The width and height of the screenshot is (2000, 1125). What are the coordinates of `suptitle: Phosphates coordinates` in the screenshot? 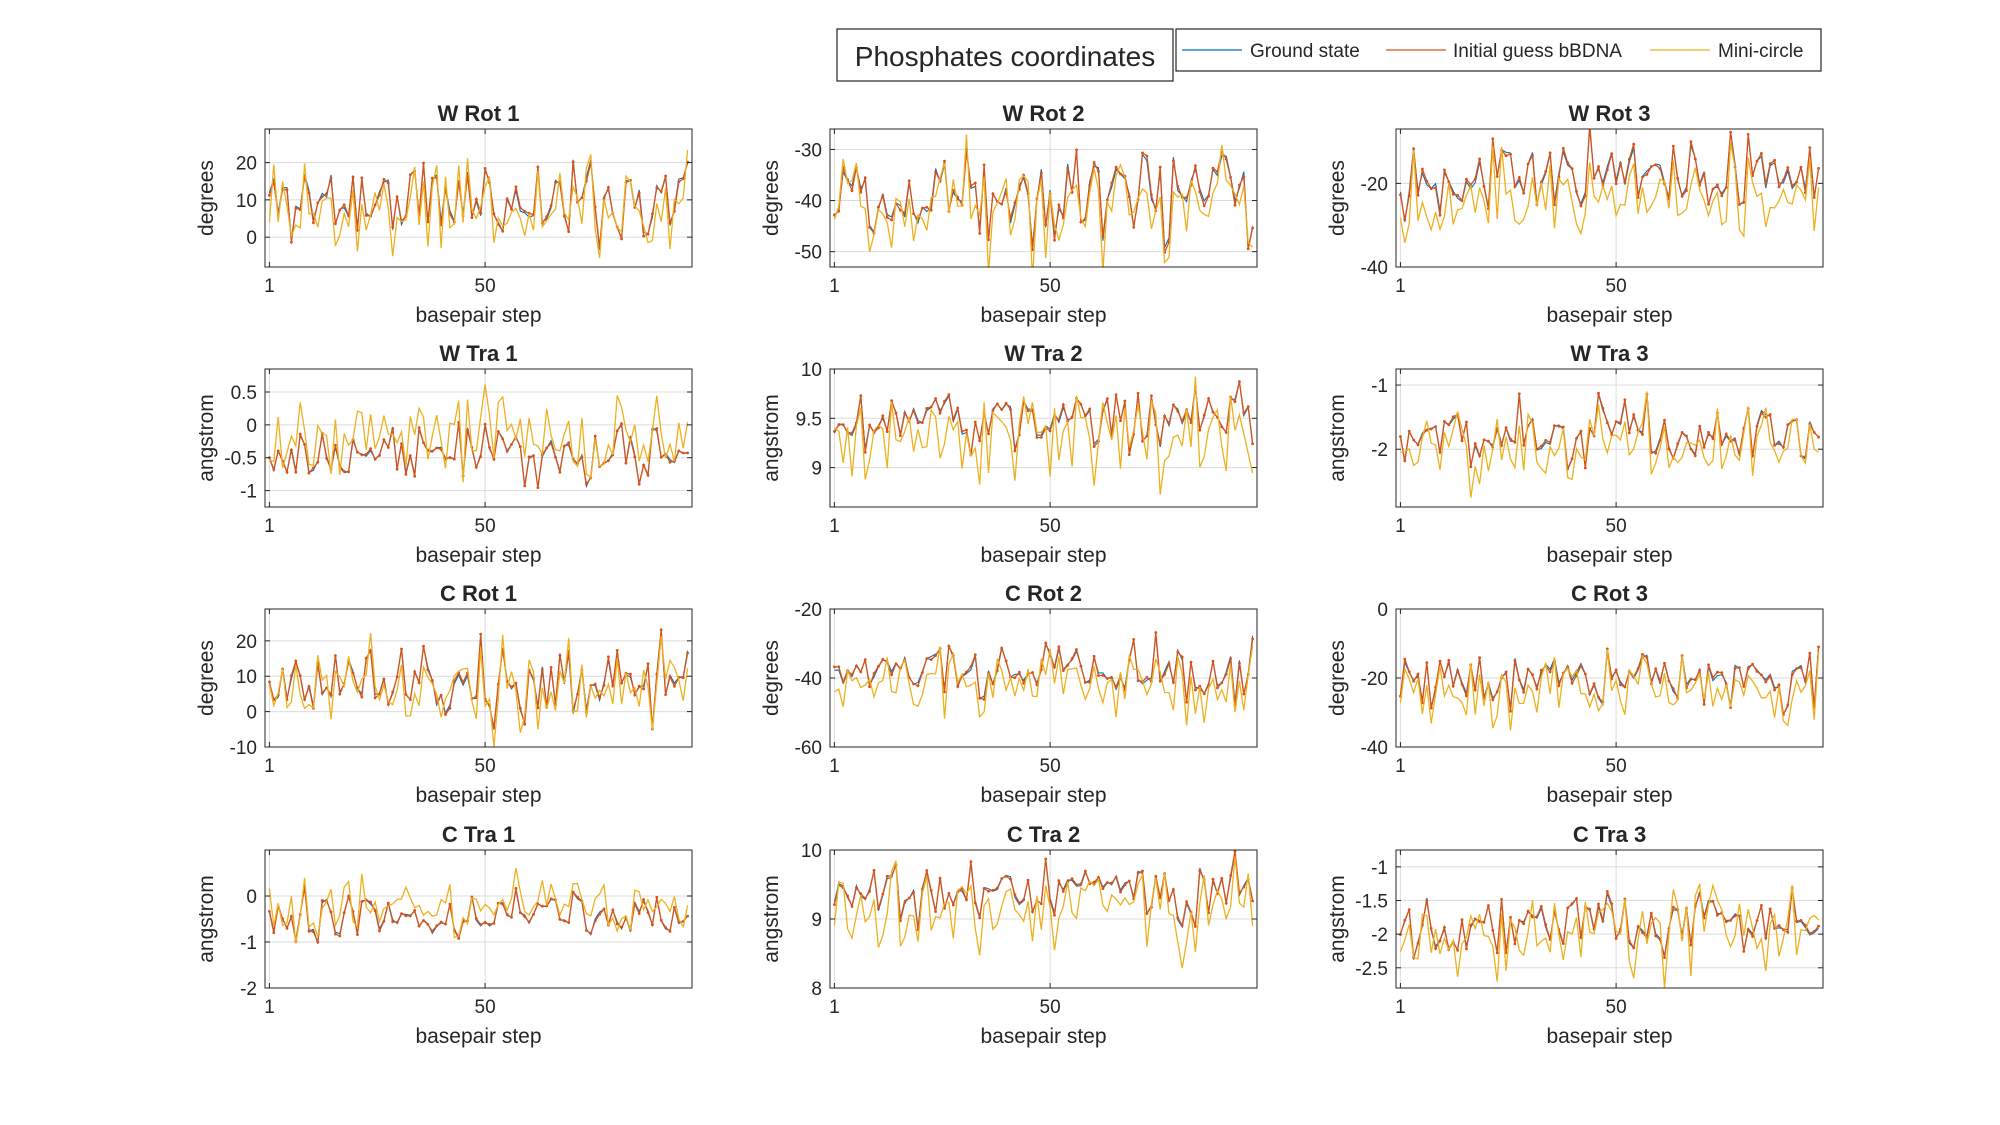 It's located at (1005, 56).